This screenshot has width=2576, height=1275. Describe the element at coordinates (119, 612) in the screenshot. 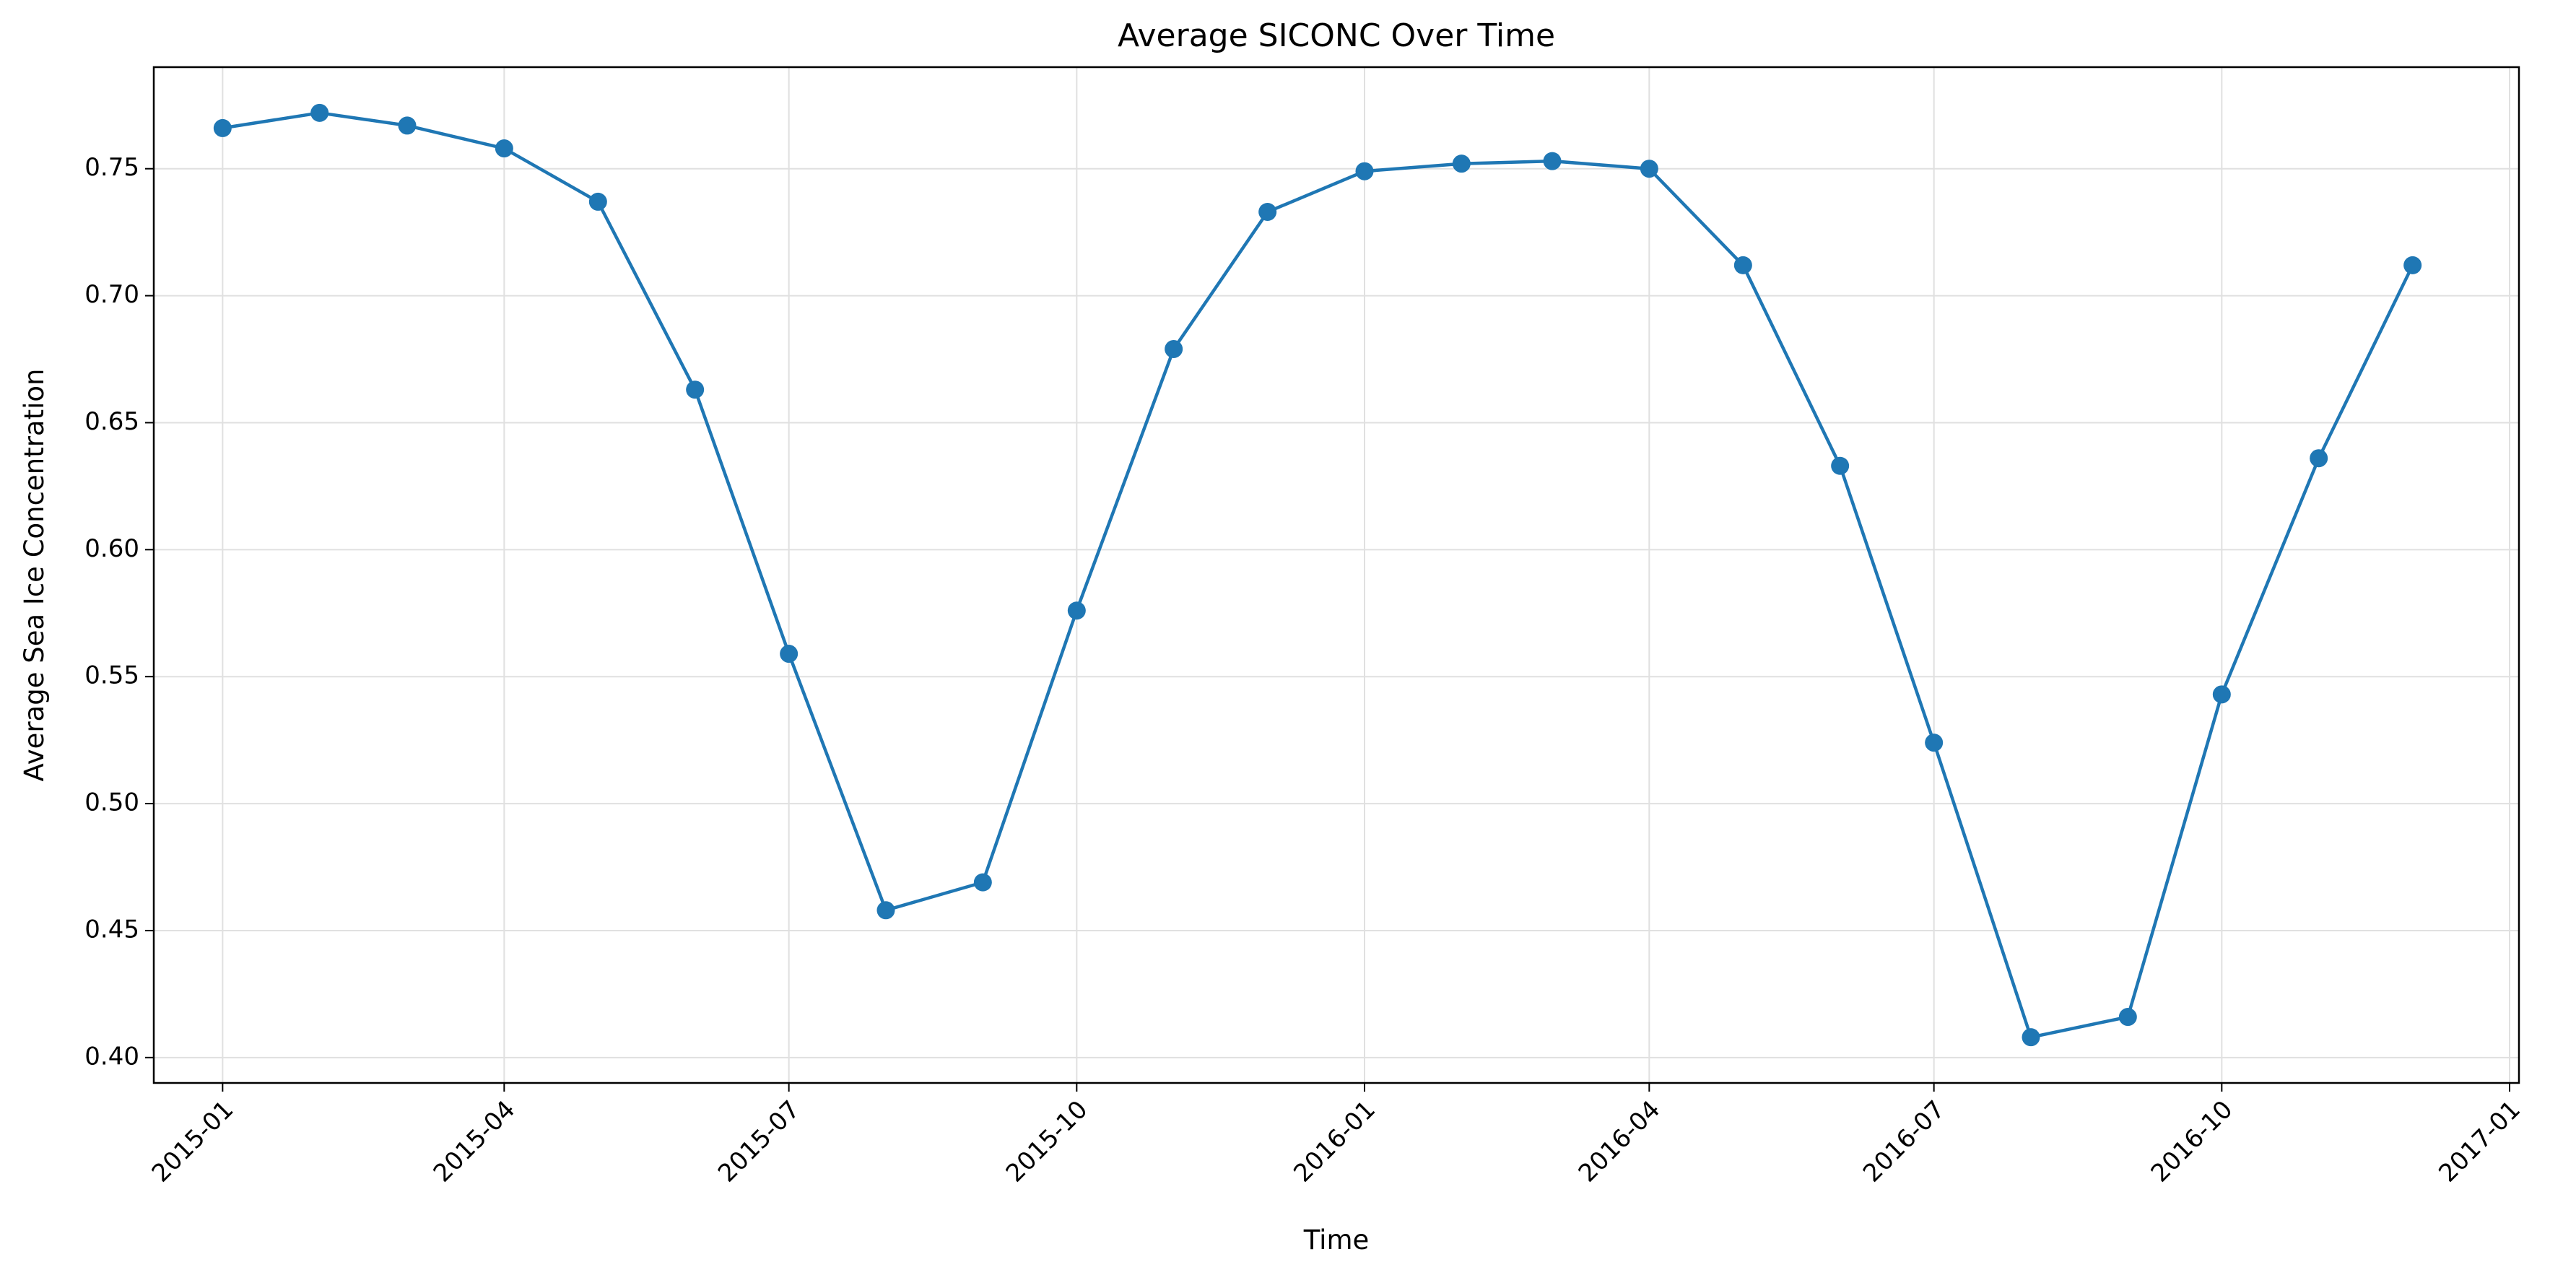

I see `y-axis-ticks: 0.40 0.45 0.50 0.55 0.60 0.65 0.70 0.75` at that location.